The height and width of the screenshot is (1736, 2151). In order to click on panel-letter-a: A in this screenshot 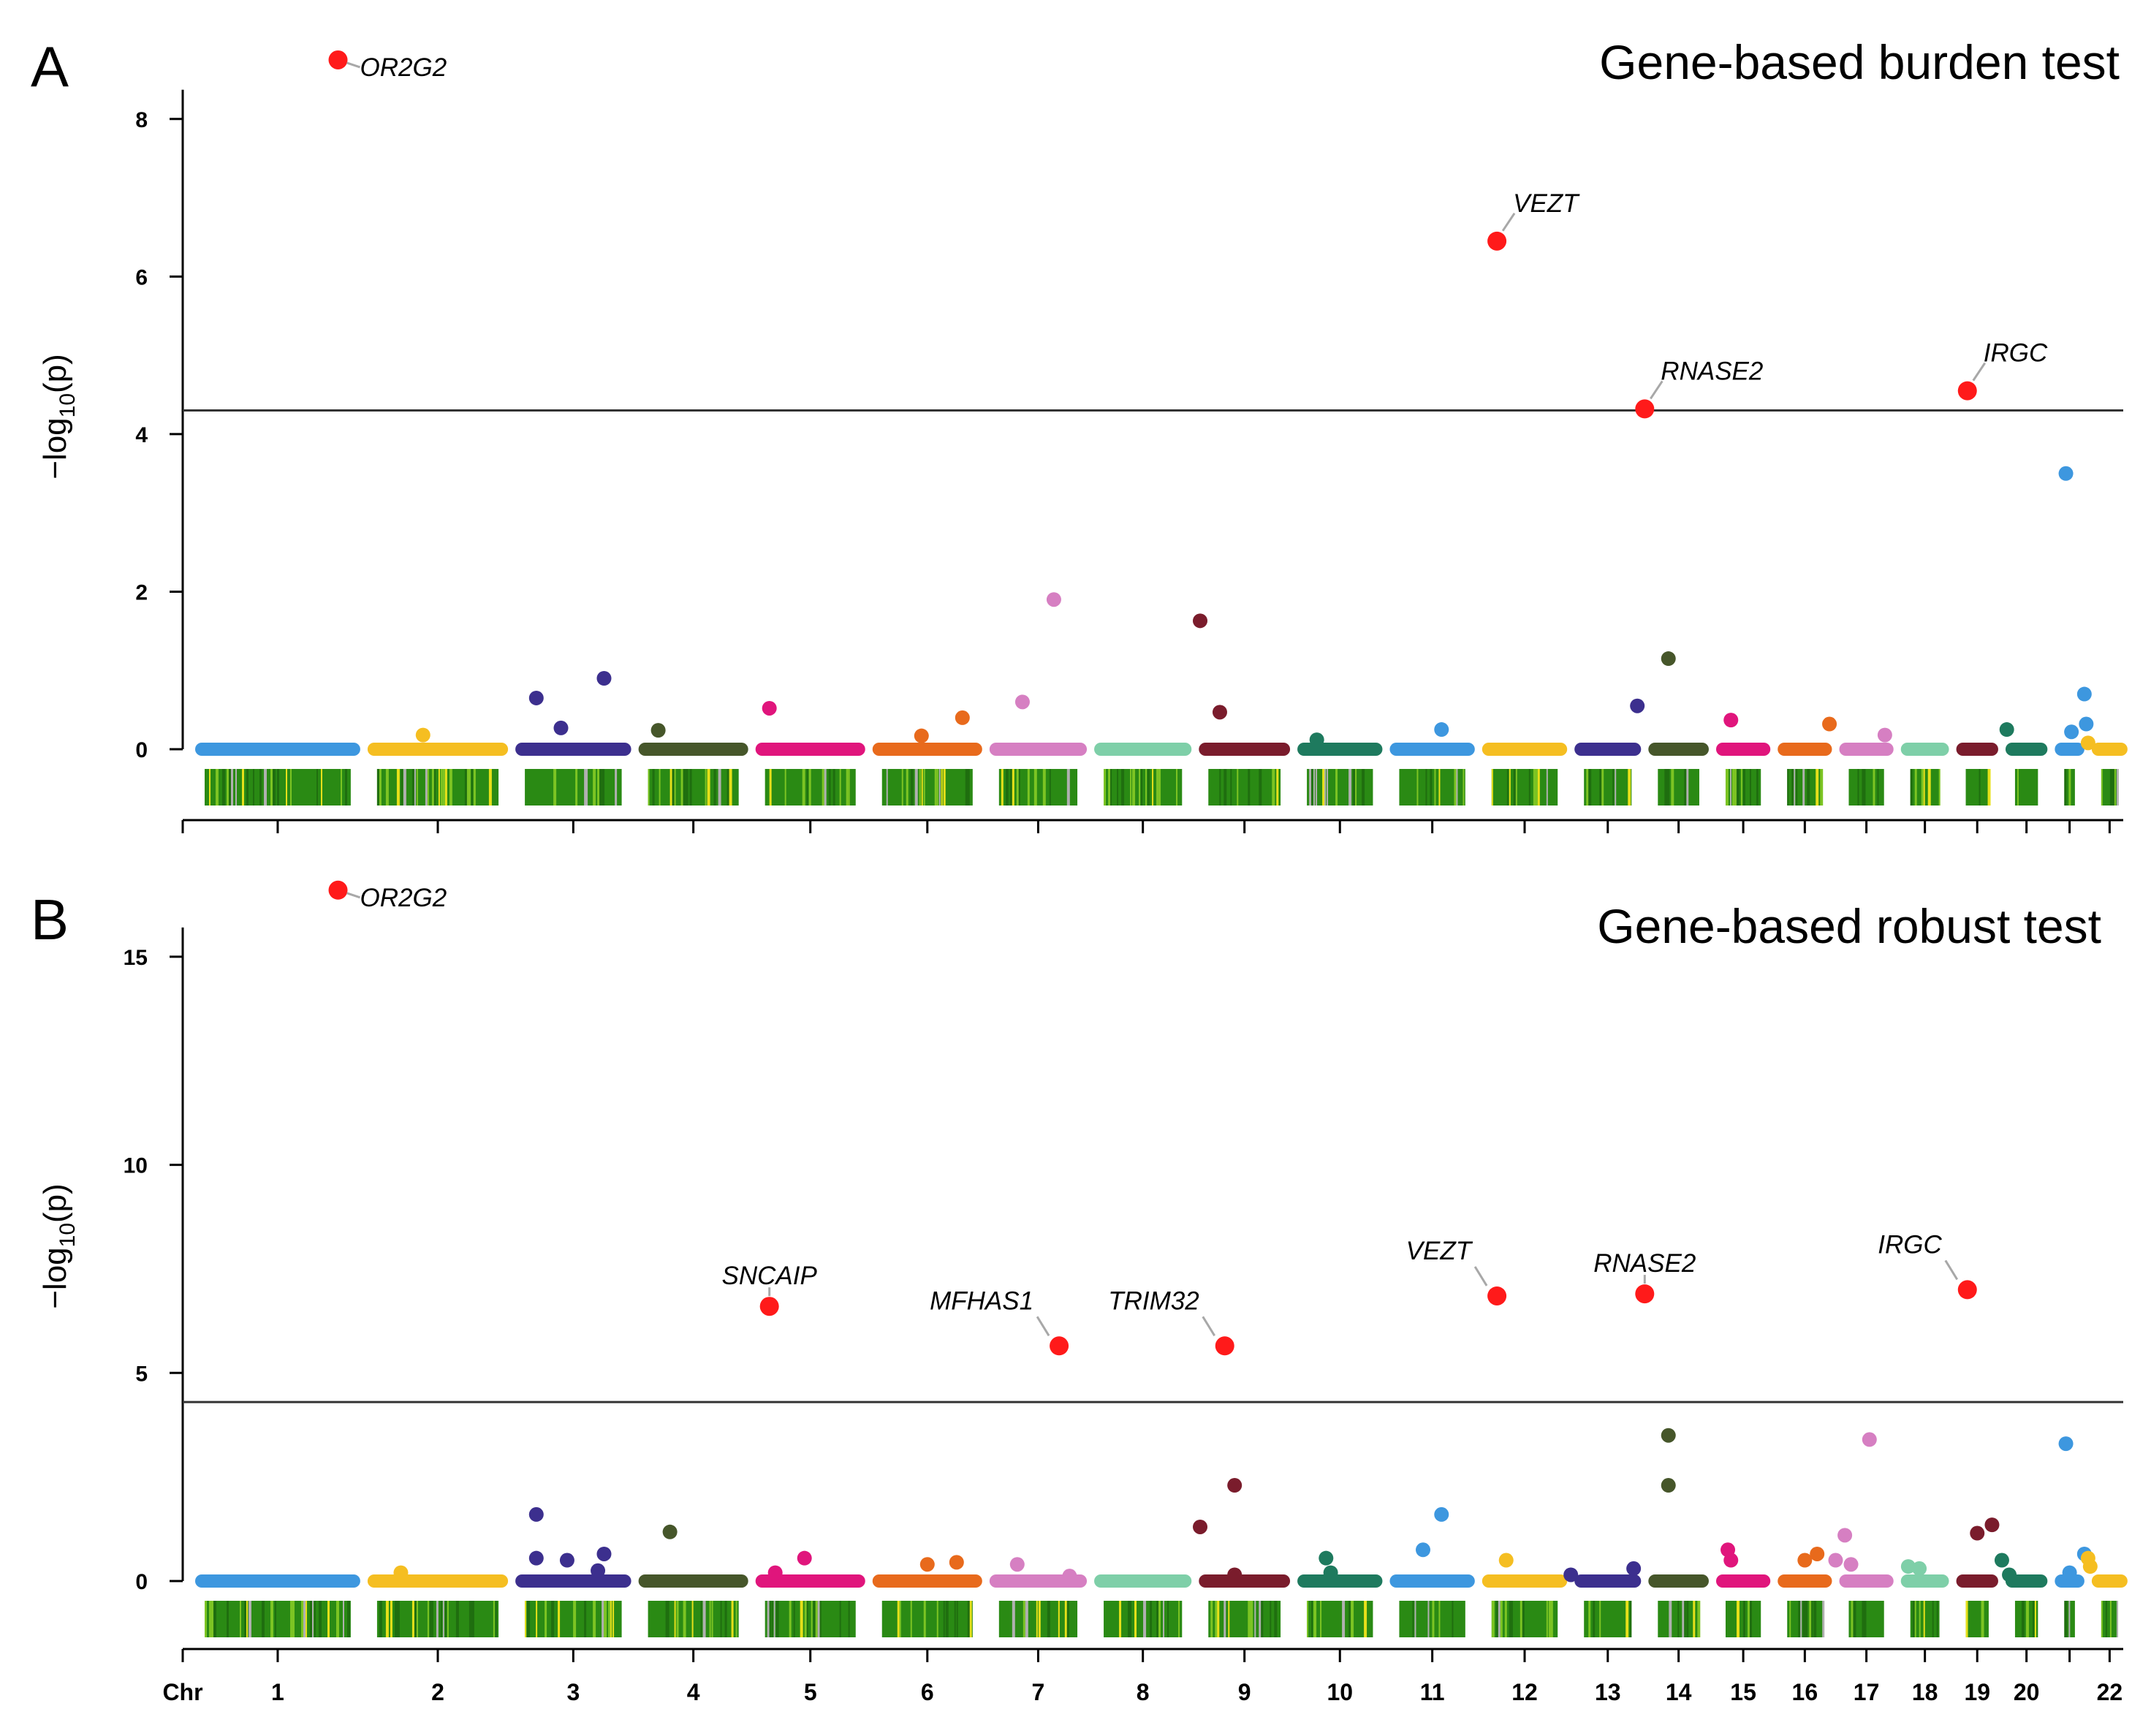, I will do `click(50, 66)`.